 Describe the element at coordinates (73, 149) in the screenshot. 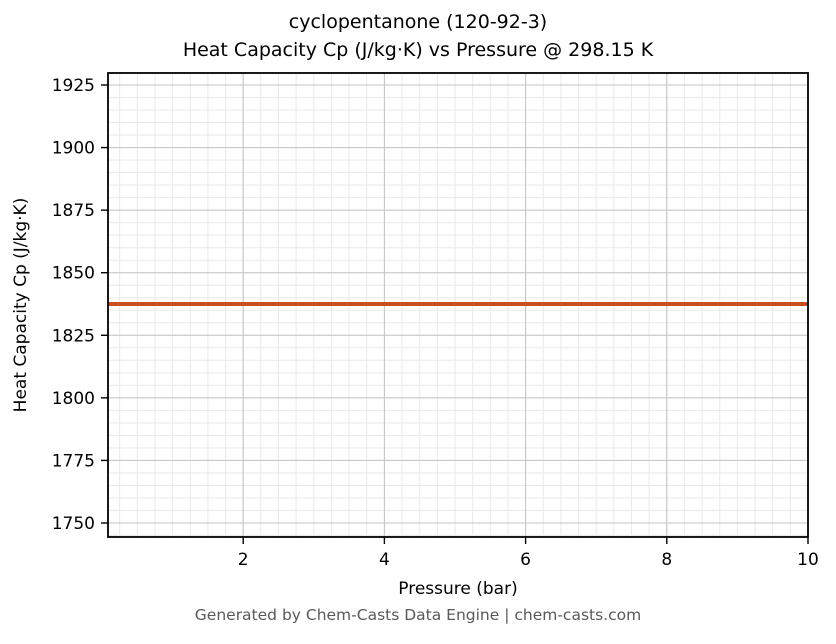

I see `y-tick-label: 1900` at that location.